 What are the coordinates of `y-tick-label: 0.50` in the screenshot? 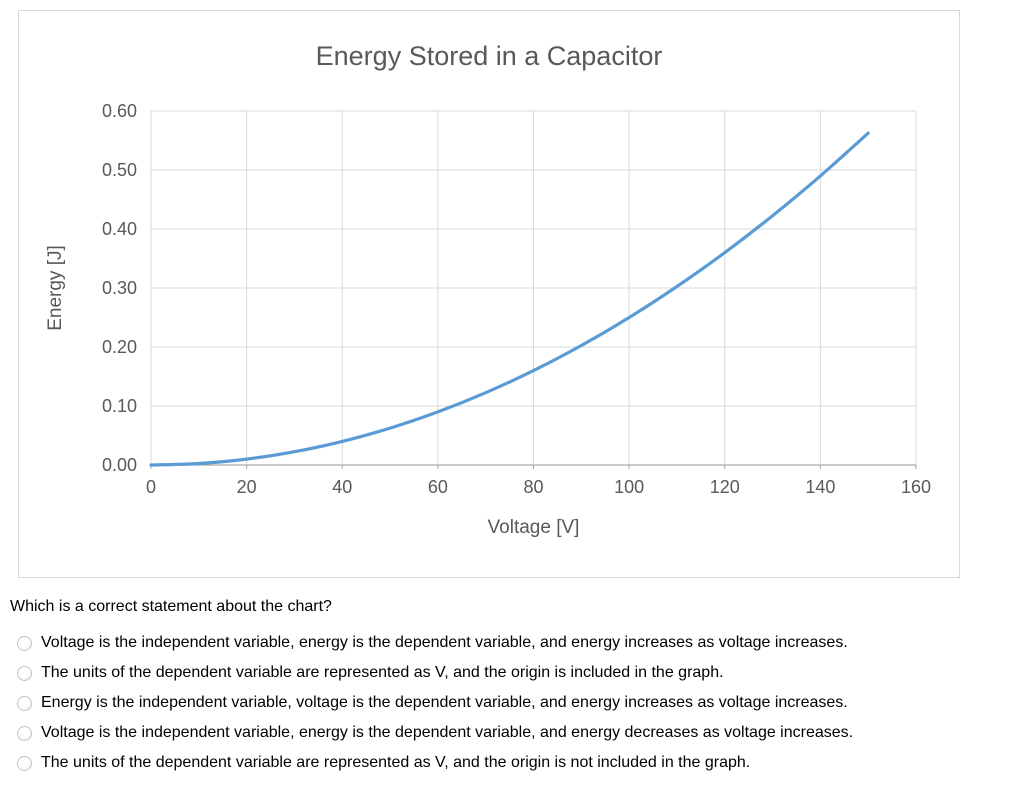 It's located at (119, 170).